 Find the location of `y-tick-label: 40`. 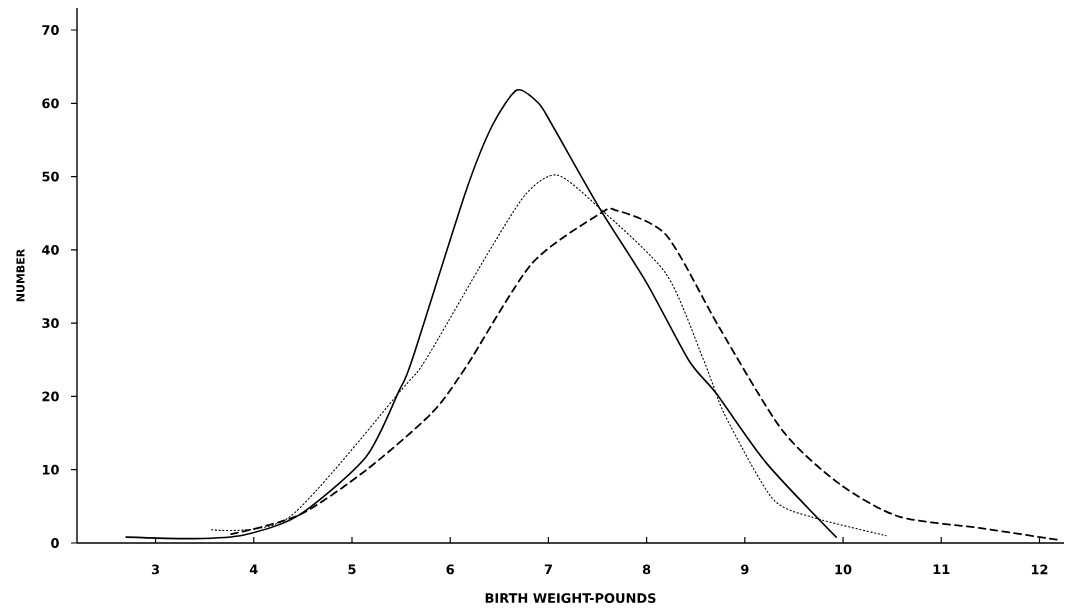

y-tick-label: 40 is located at coordinates (50, 249).